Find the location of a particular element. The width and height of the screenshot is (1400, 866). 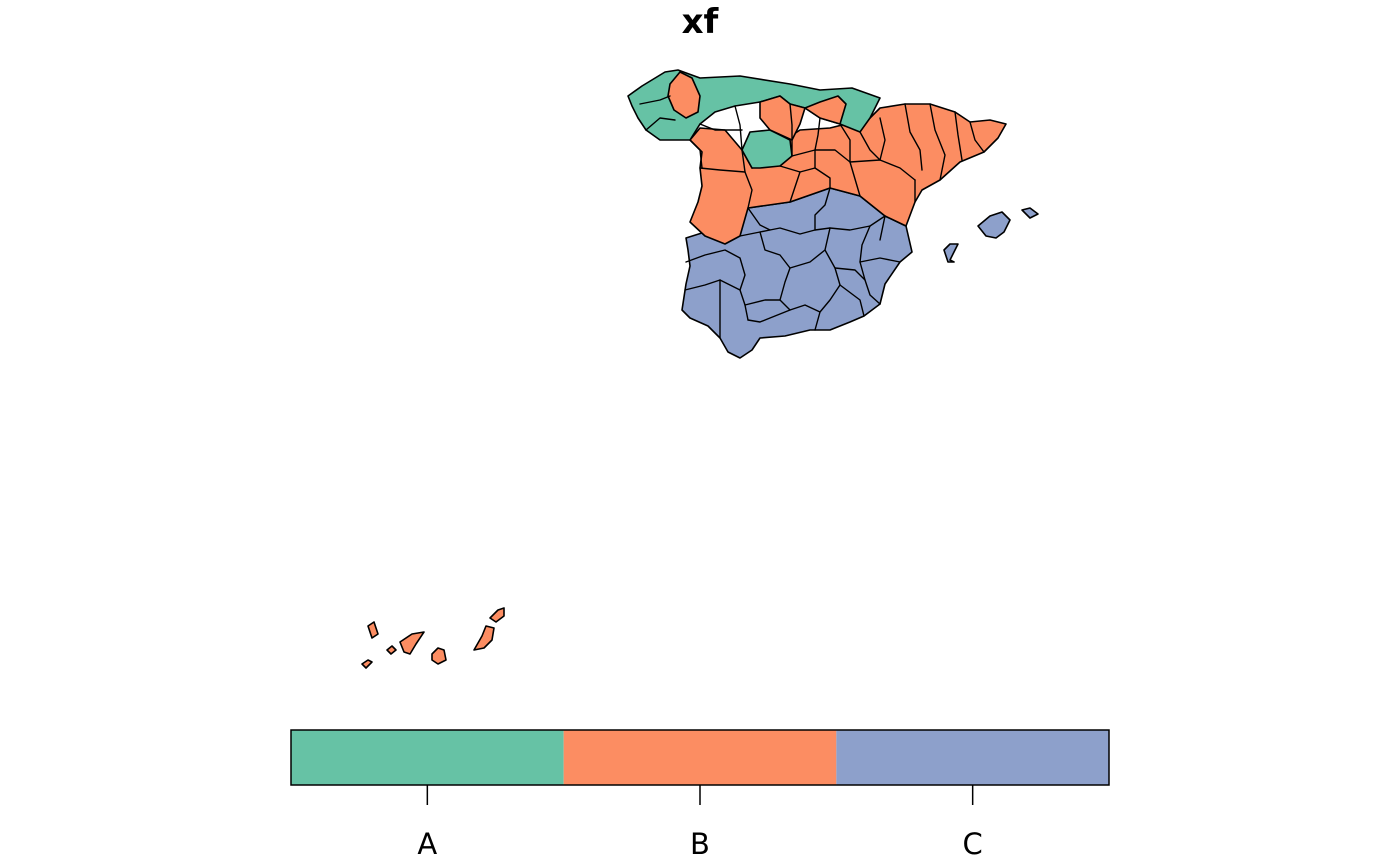

legend-swatch-a is located at coordinates (427, 757).